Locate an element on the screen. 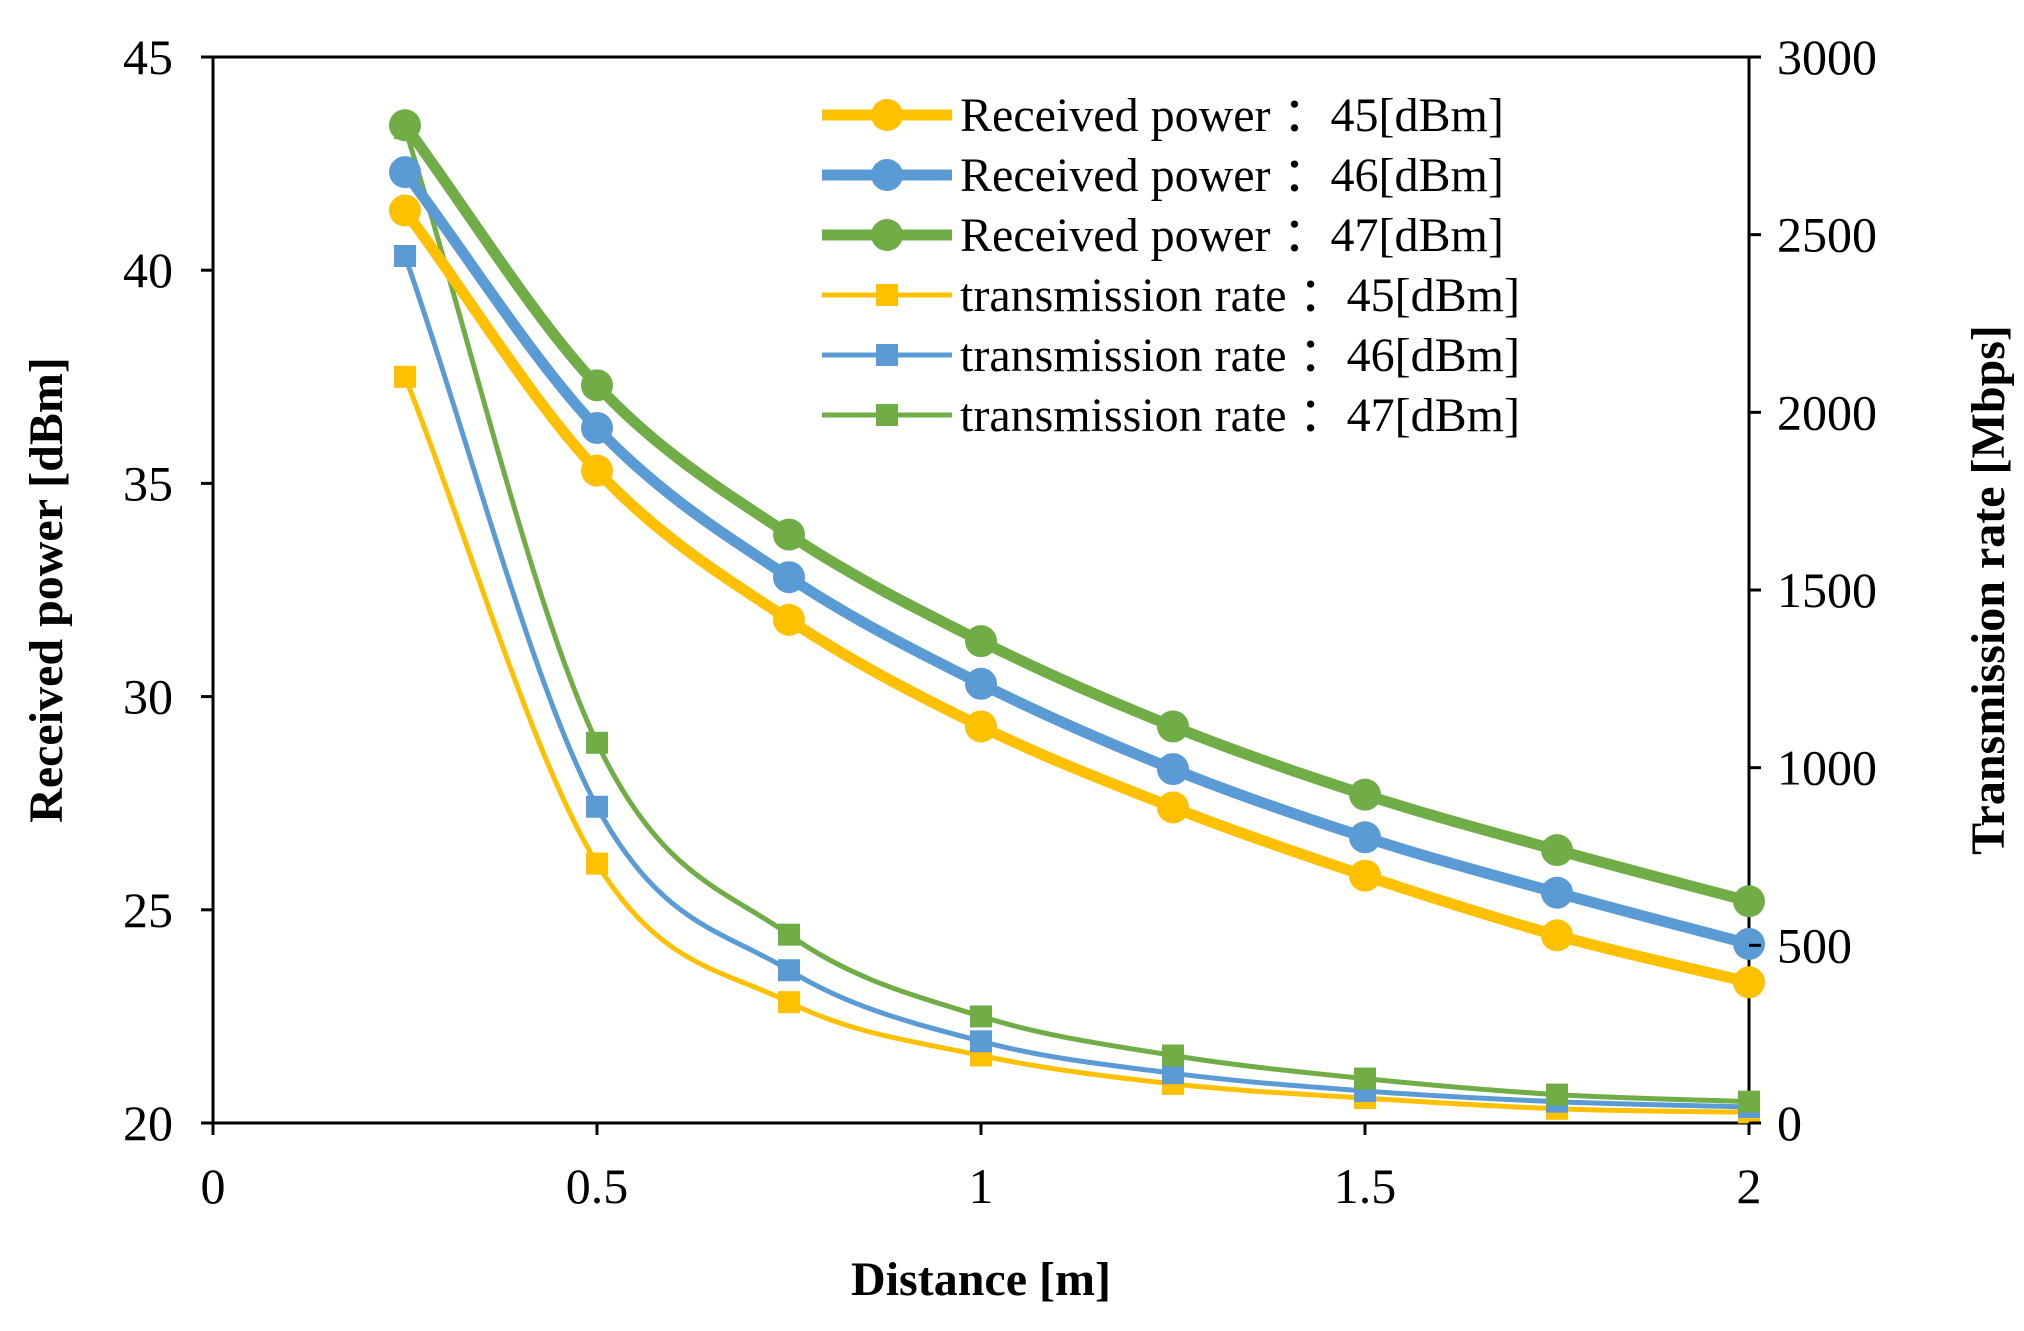 This screenshot has height=1331, width=2024. x-tick-label: 1 is located at coordinates (981, 1186).